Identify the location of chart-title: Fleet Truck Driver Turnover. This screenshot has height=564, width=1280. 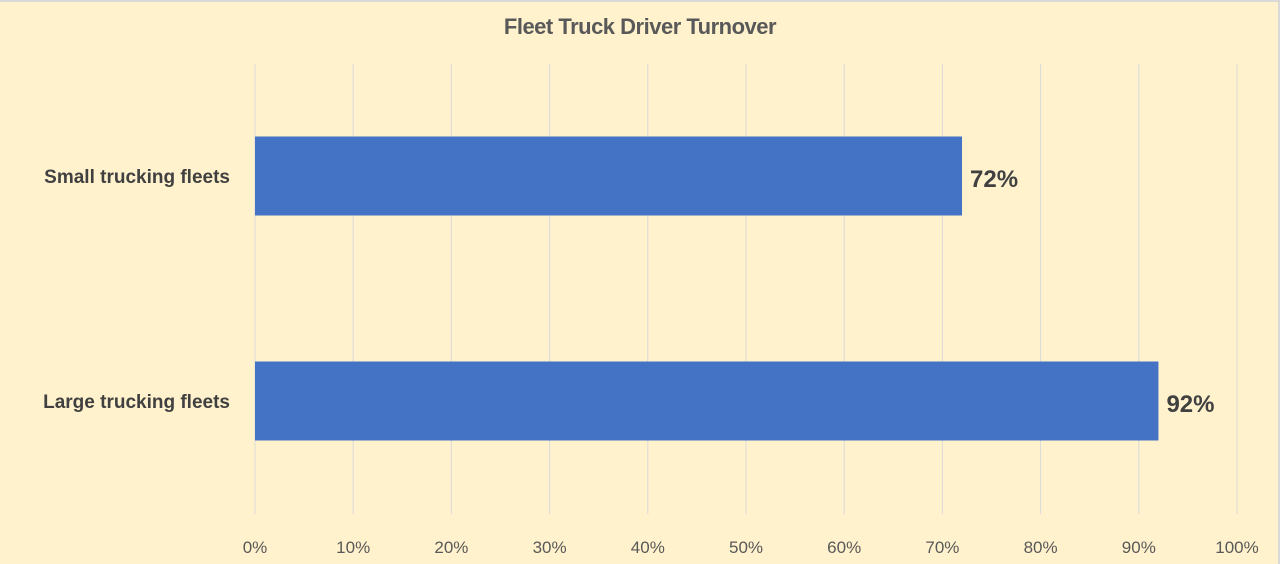
(640, 26).